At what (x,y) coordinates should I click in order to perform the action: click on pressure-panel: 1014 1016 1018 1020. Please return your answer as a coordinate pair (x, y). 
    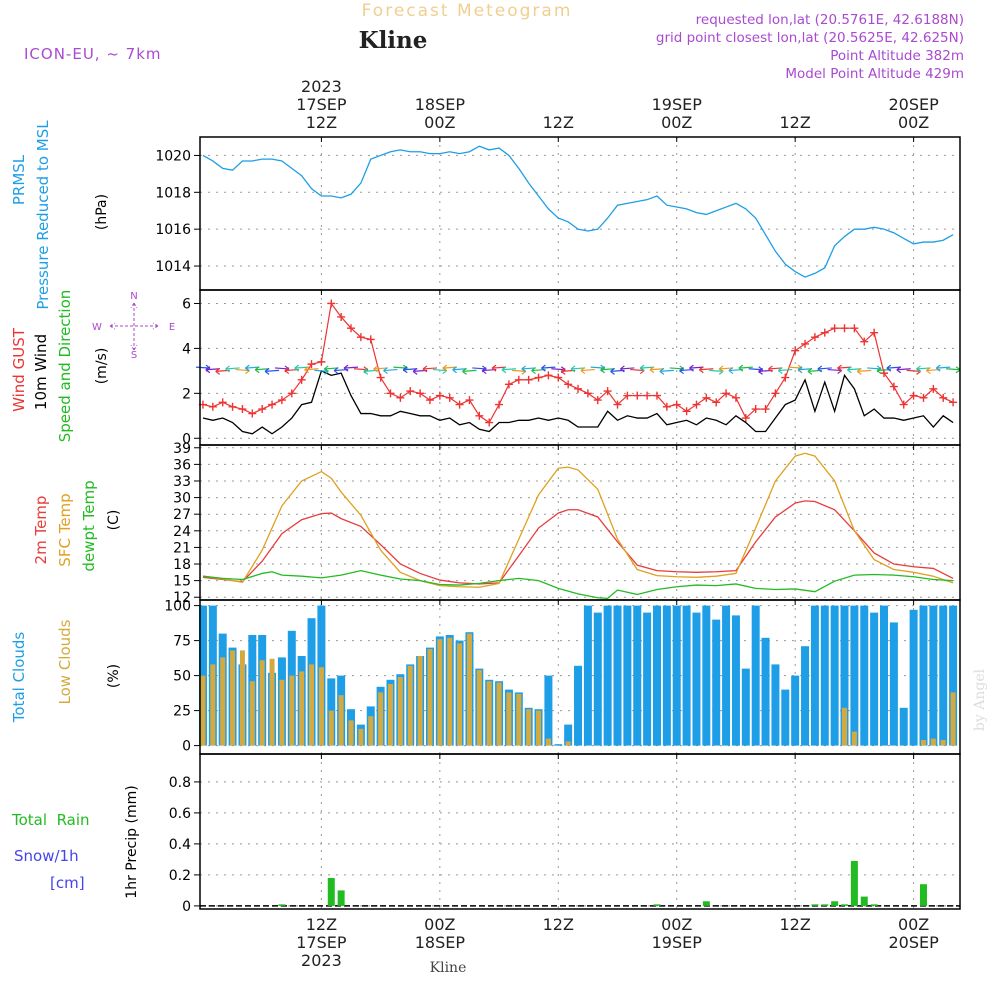
    Looking at the image, I should click on (557, 213).